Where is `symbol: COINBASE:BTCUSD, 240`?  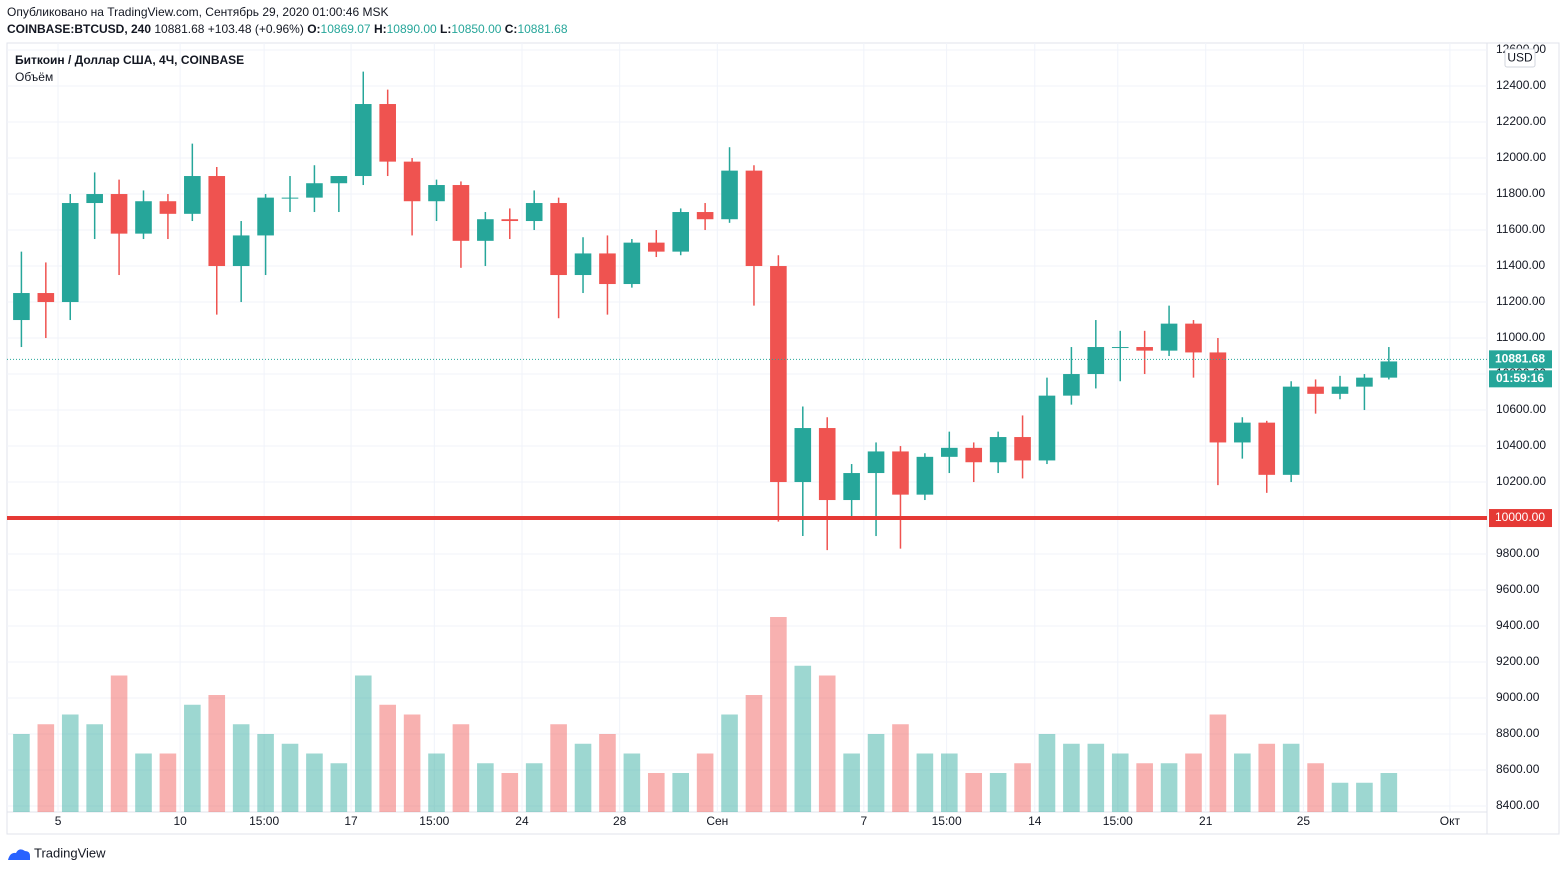
symbol: COINBASE:BTCUSD, 240 is located at coordinates (79, 29).